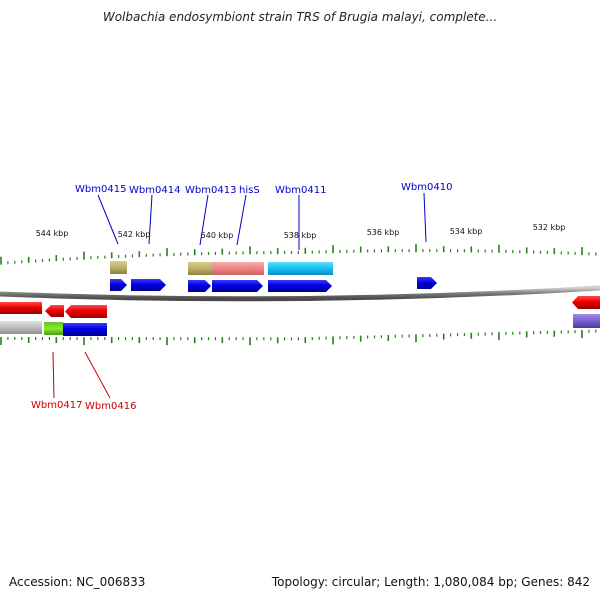 This screenshot has width=600, height=600. Describe the element at coordinates (249, 190) in the screenshot. I see `gene-label-hisS: hisS` at that location.